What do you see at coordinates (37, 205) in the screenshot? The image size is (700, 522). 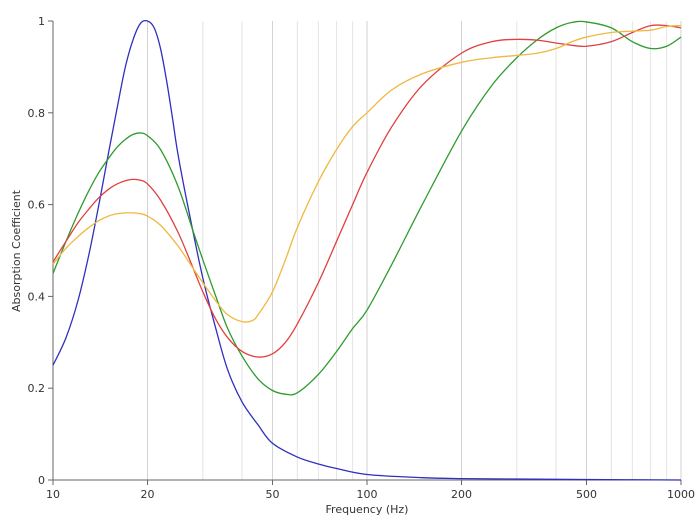 I see `y-tick-label: 0.6` at bounding box center [37, 205].